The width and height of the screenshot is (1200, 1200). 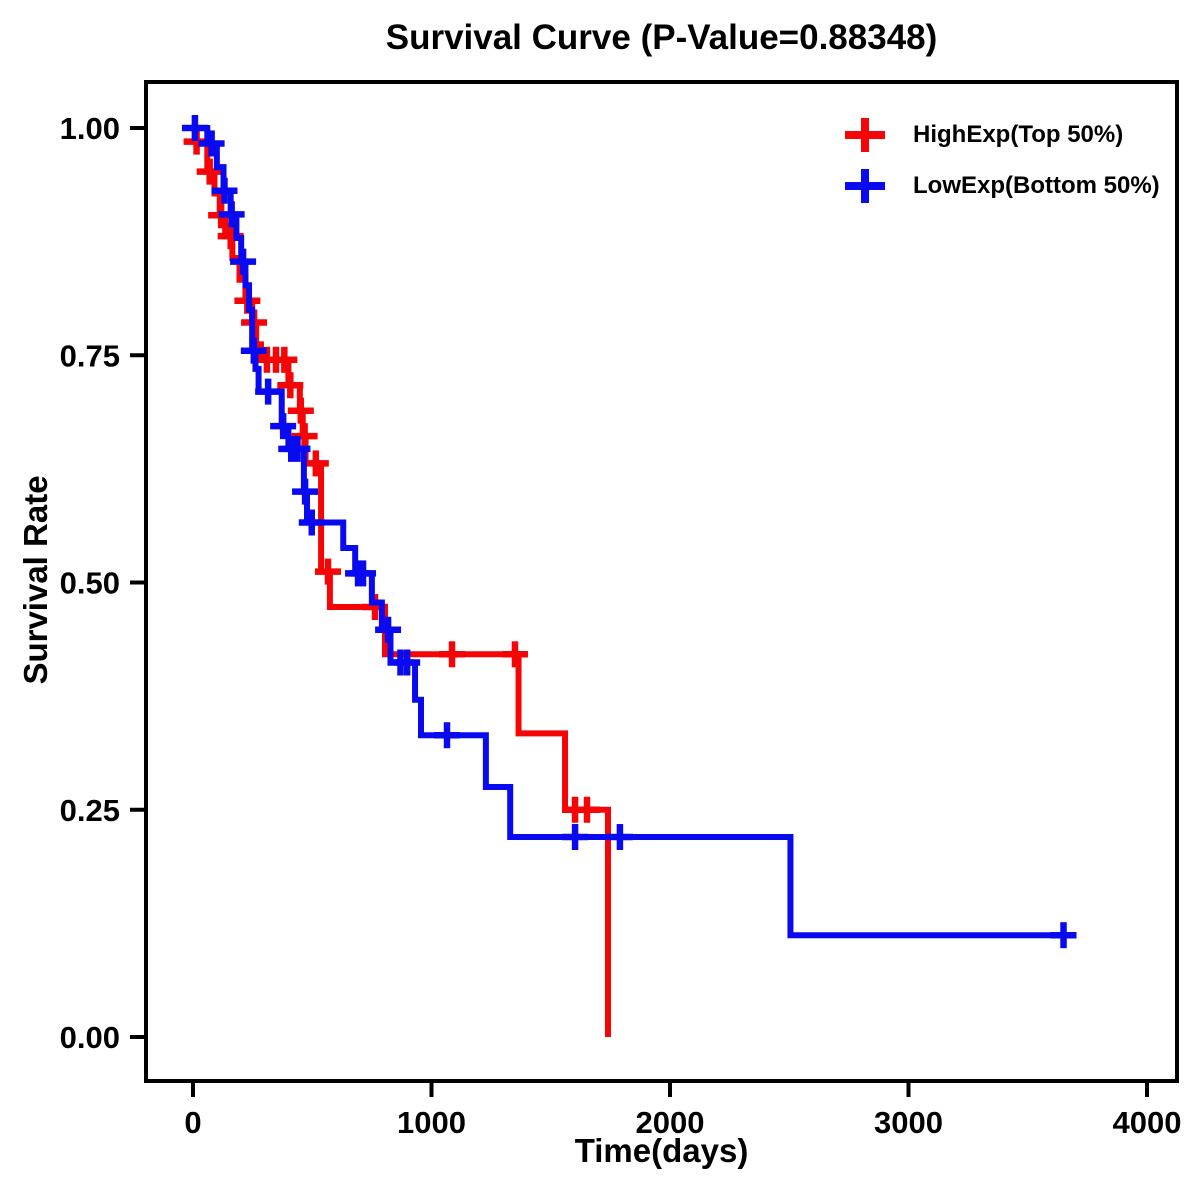 I want to click on y-tick-label: 0.25, so click(x=90, y=810).